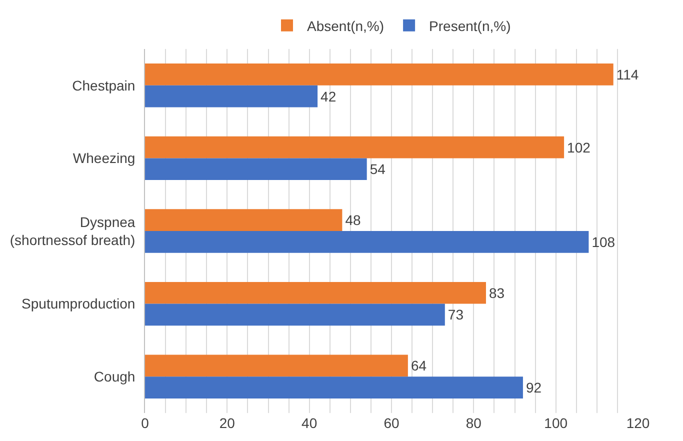  What do you see at coordinates (579, 147) in the screenshot?
I see `data-label: 102` at bounding box center [579, 147].